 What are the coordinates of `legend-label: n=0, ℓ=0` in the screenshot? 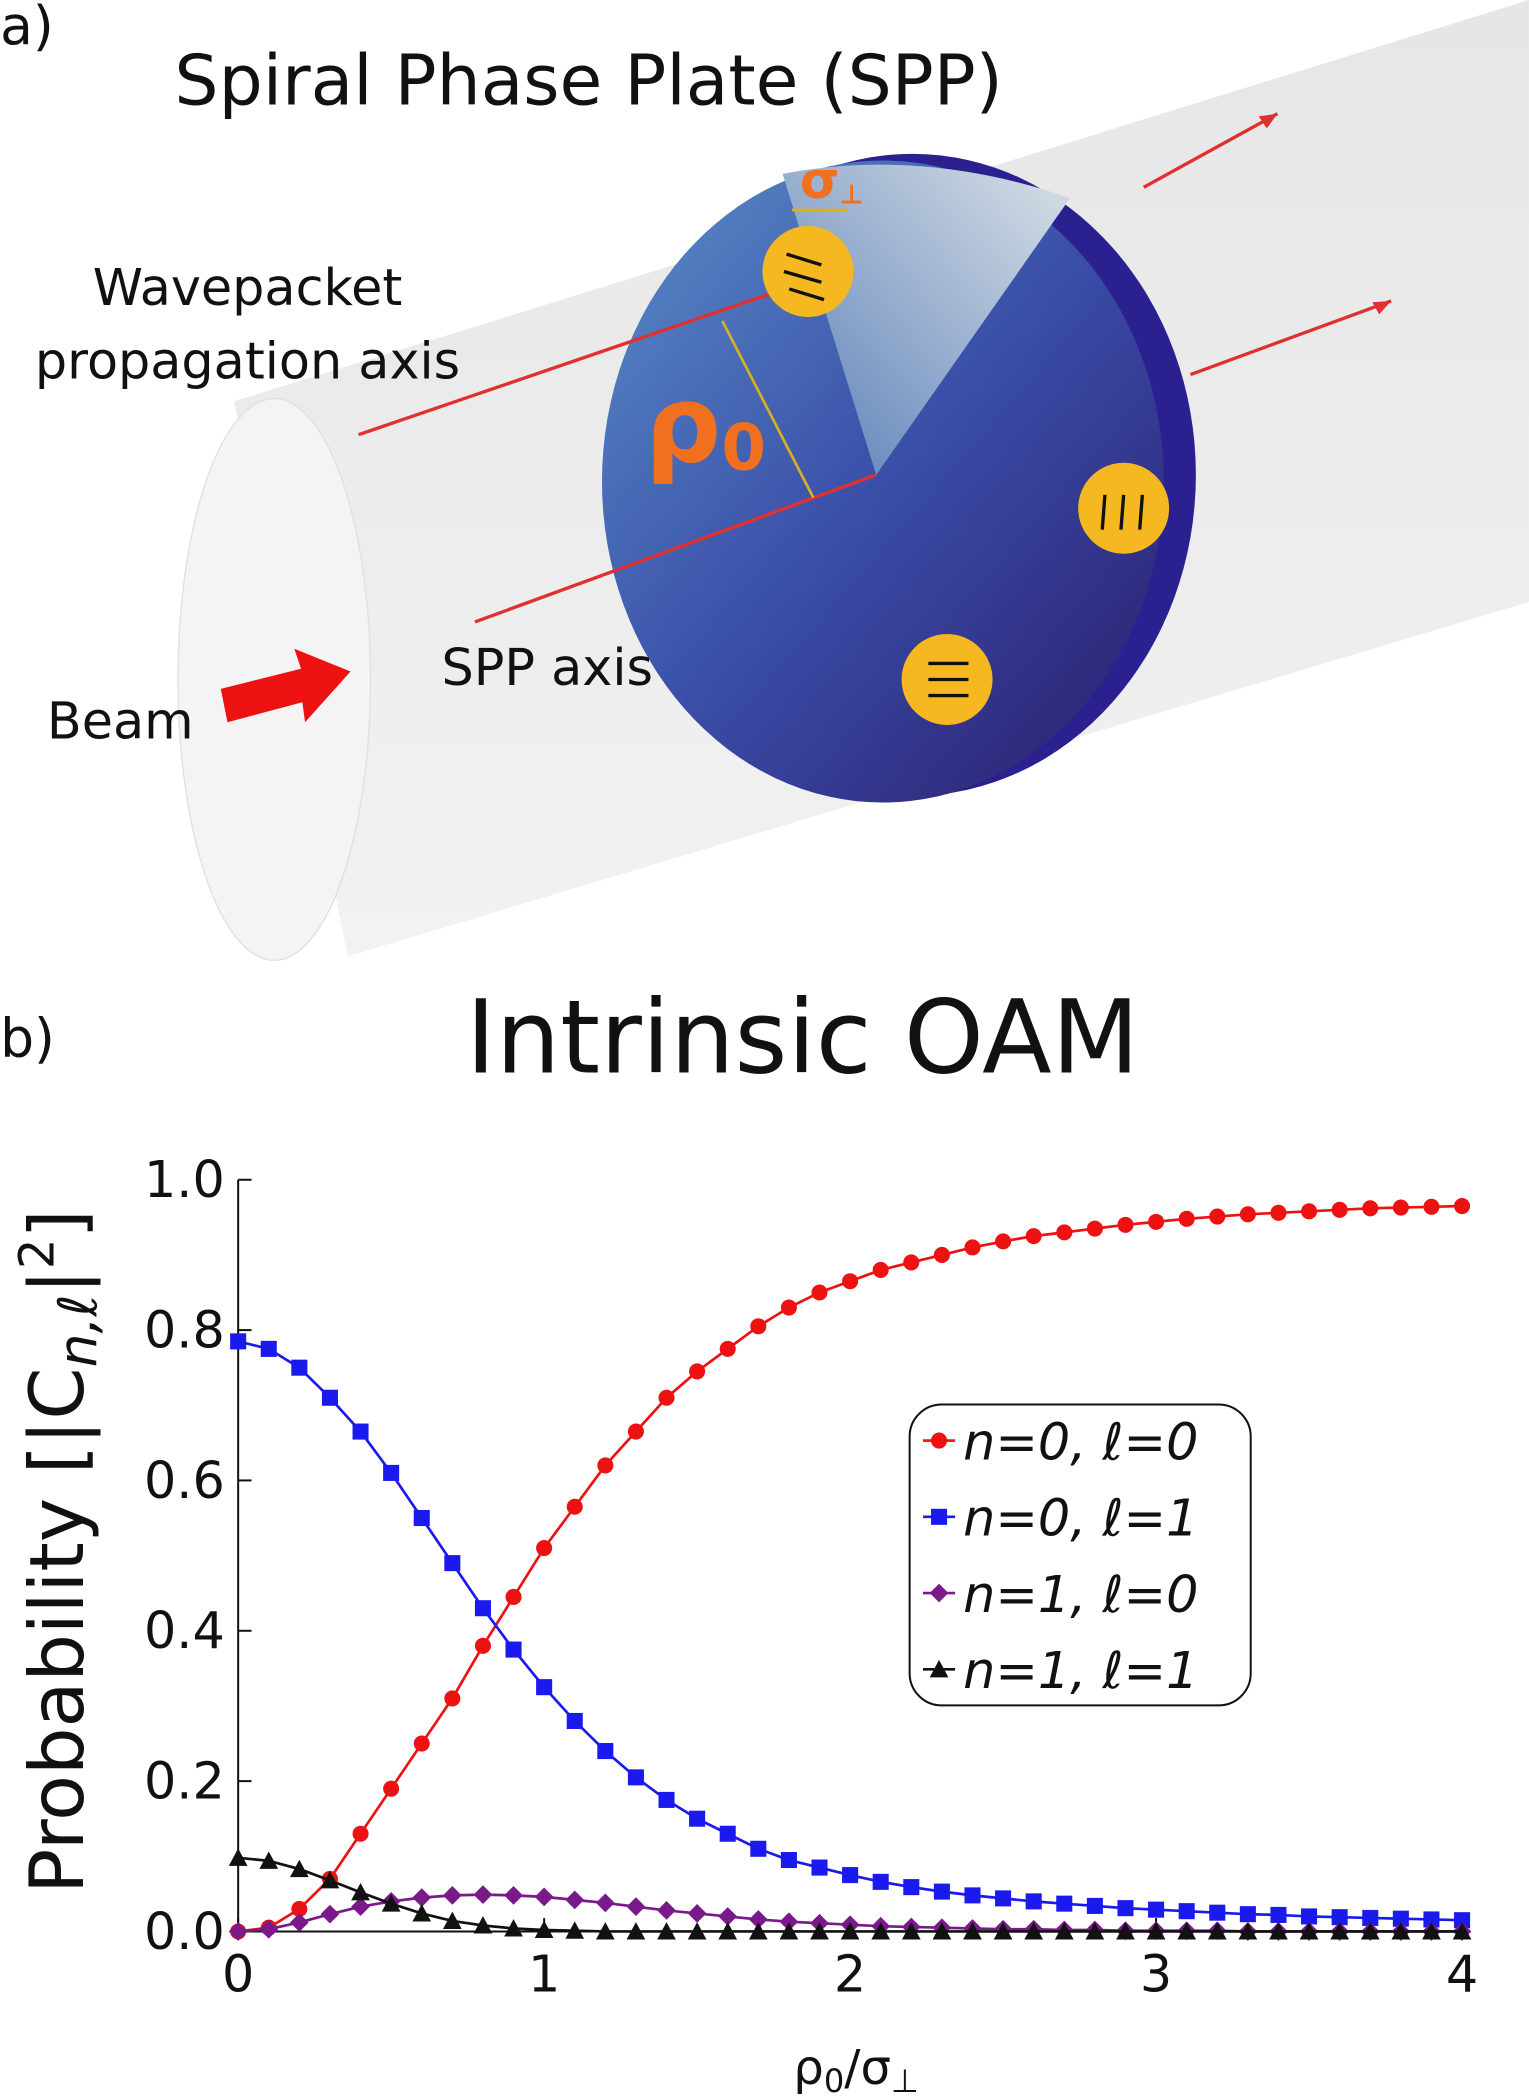 It's located at (1080, 1441).